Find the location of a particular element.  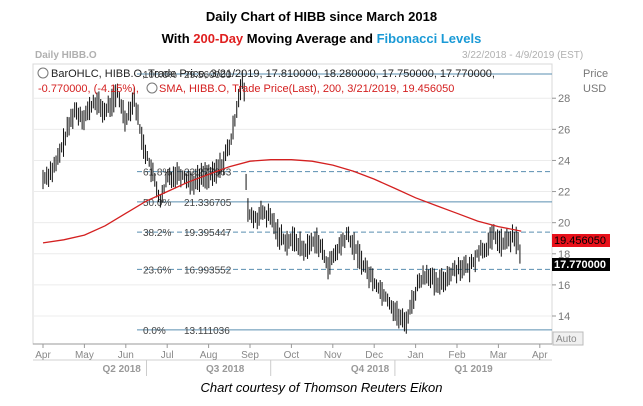

last-price-text: 17.770000 is located at coordinates (580, 265).